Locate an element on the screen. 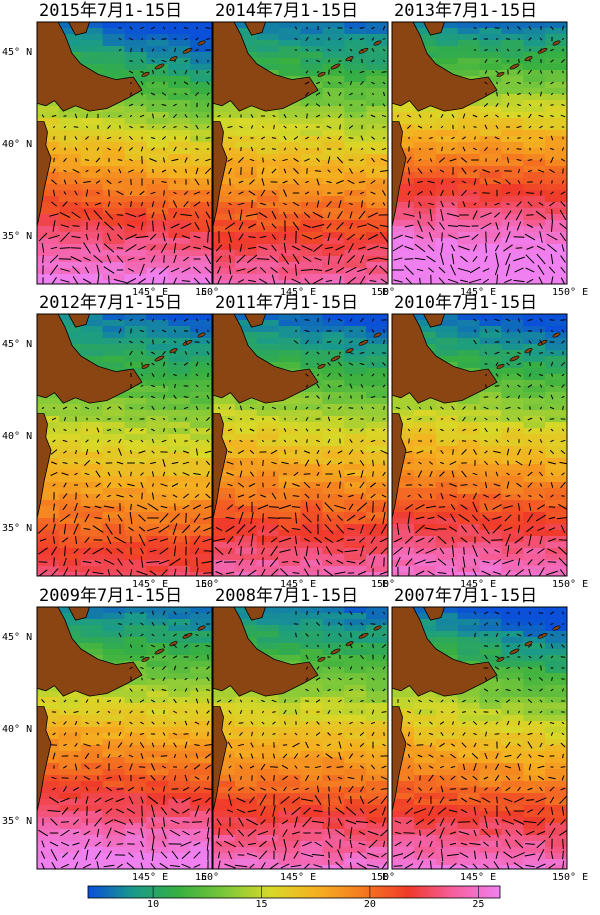  panel-title: 2014年7月1-15日 is located at coordinates (287, 11).